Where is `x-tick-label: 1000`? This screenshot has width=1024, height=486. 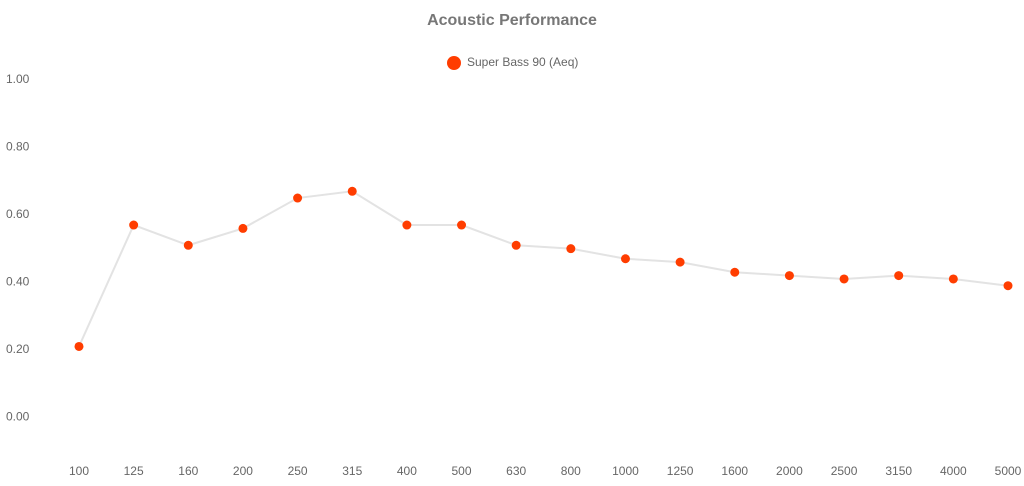
x-tick-label: 1000 is located at coordinates (625, 471).